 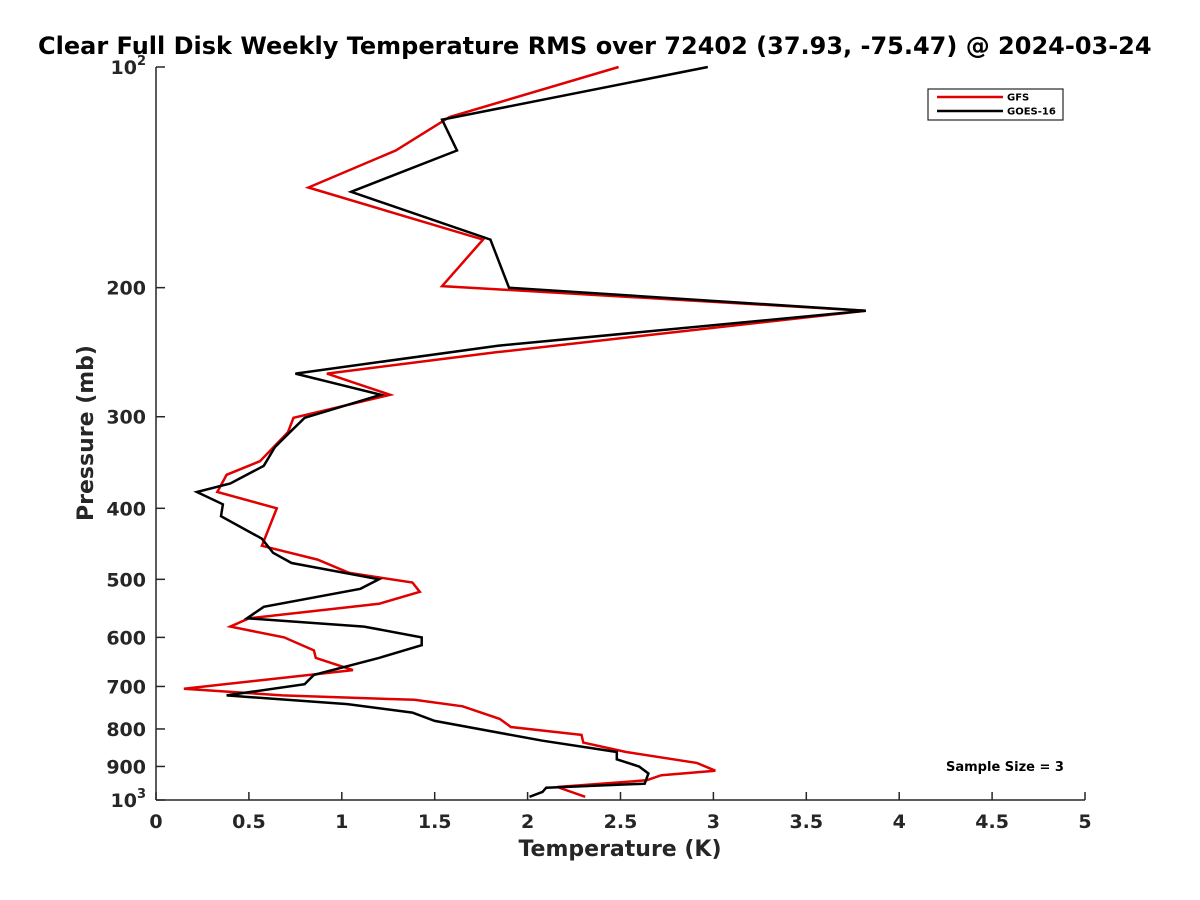 What do you see at coordinates (126, 580) in the screenshot?
I see `y-tick-label: 500` at bounding box center [126, 580].